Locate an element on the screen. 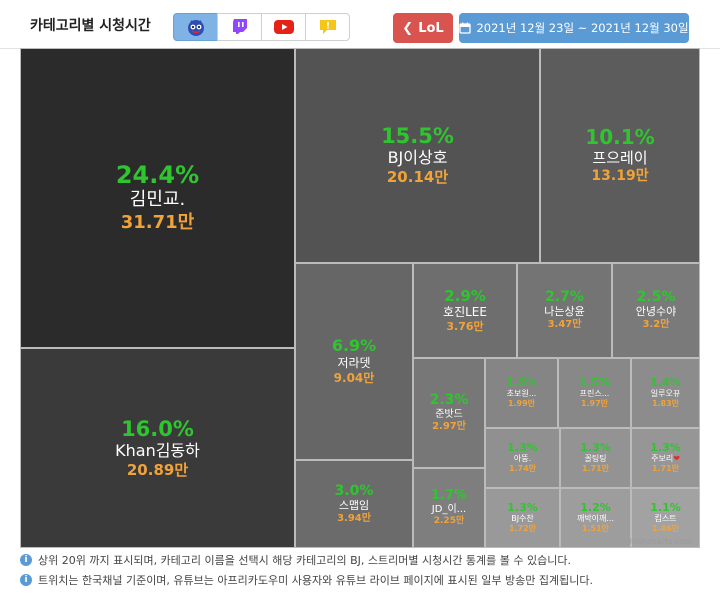 This screenshot has width=720, height=595. tile-value: 1.72만 is located at coordinates (522, 529).